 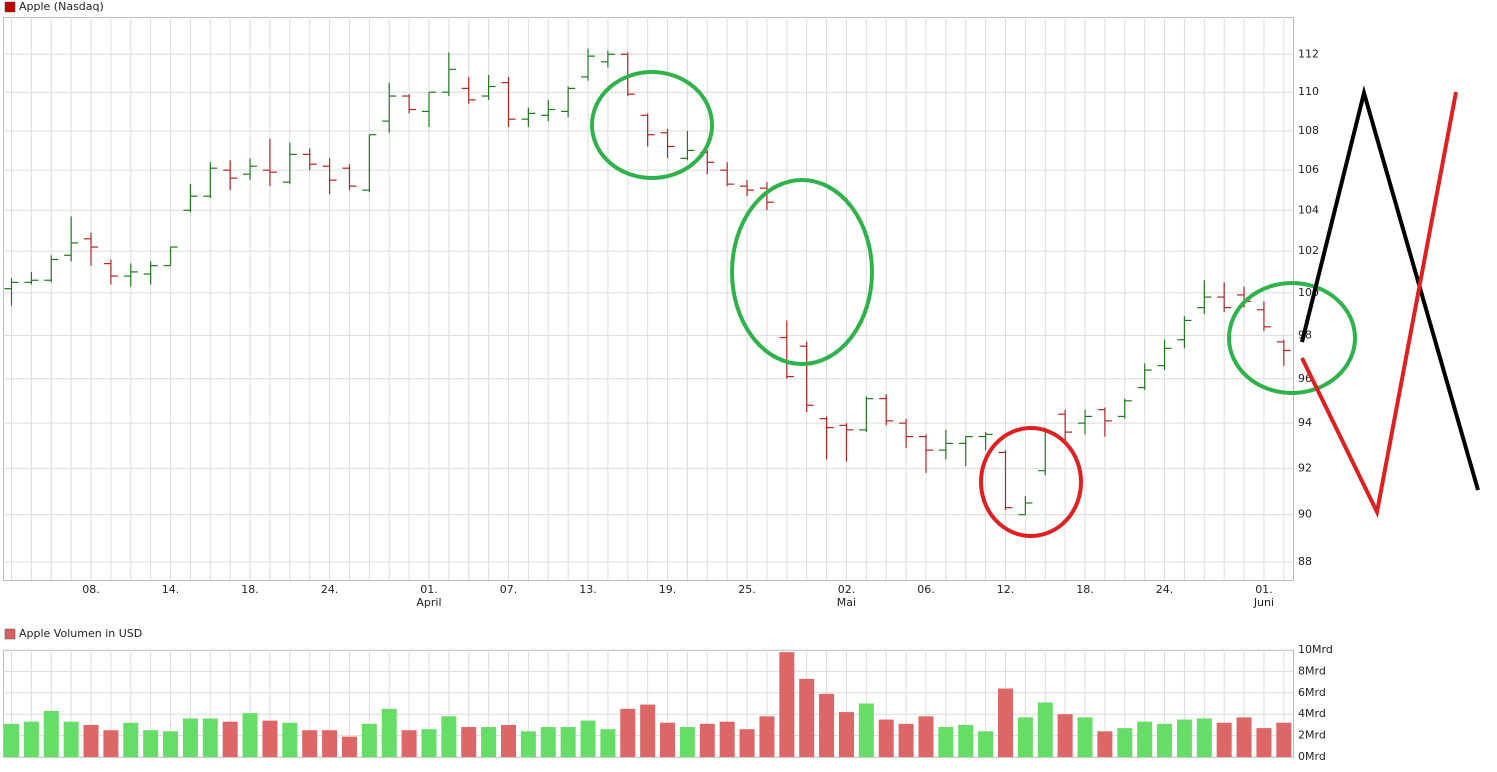 I want to click on y-tick-label: 110, so click(x=1308, y=91).